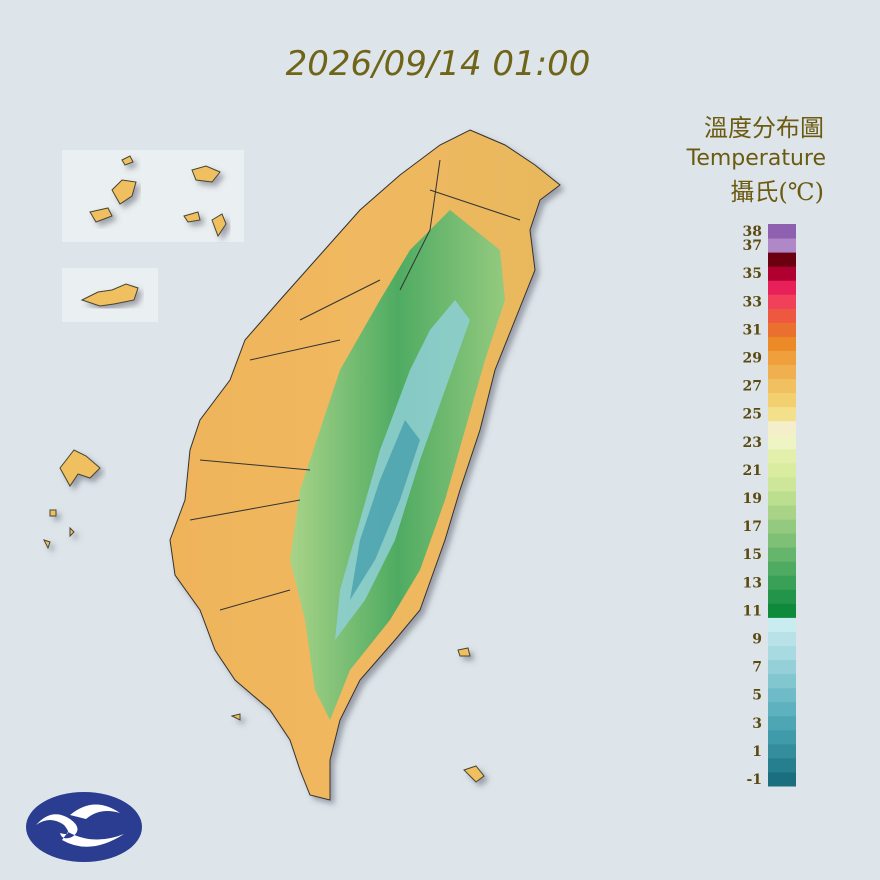  What do you see at coordinates (752, 232) in the screenshot?
I see `legend-tick-label: 38` at bounding box center [752, 232].